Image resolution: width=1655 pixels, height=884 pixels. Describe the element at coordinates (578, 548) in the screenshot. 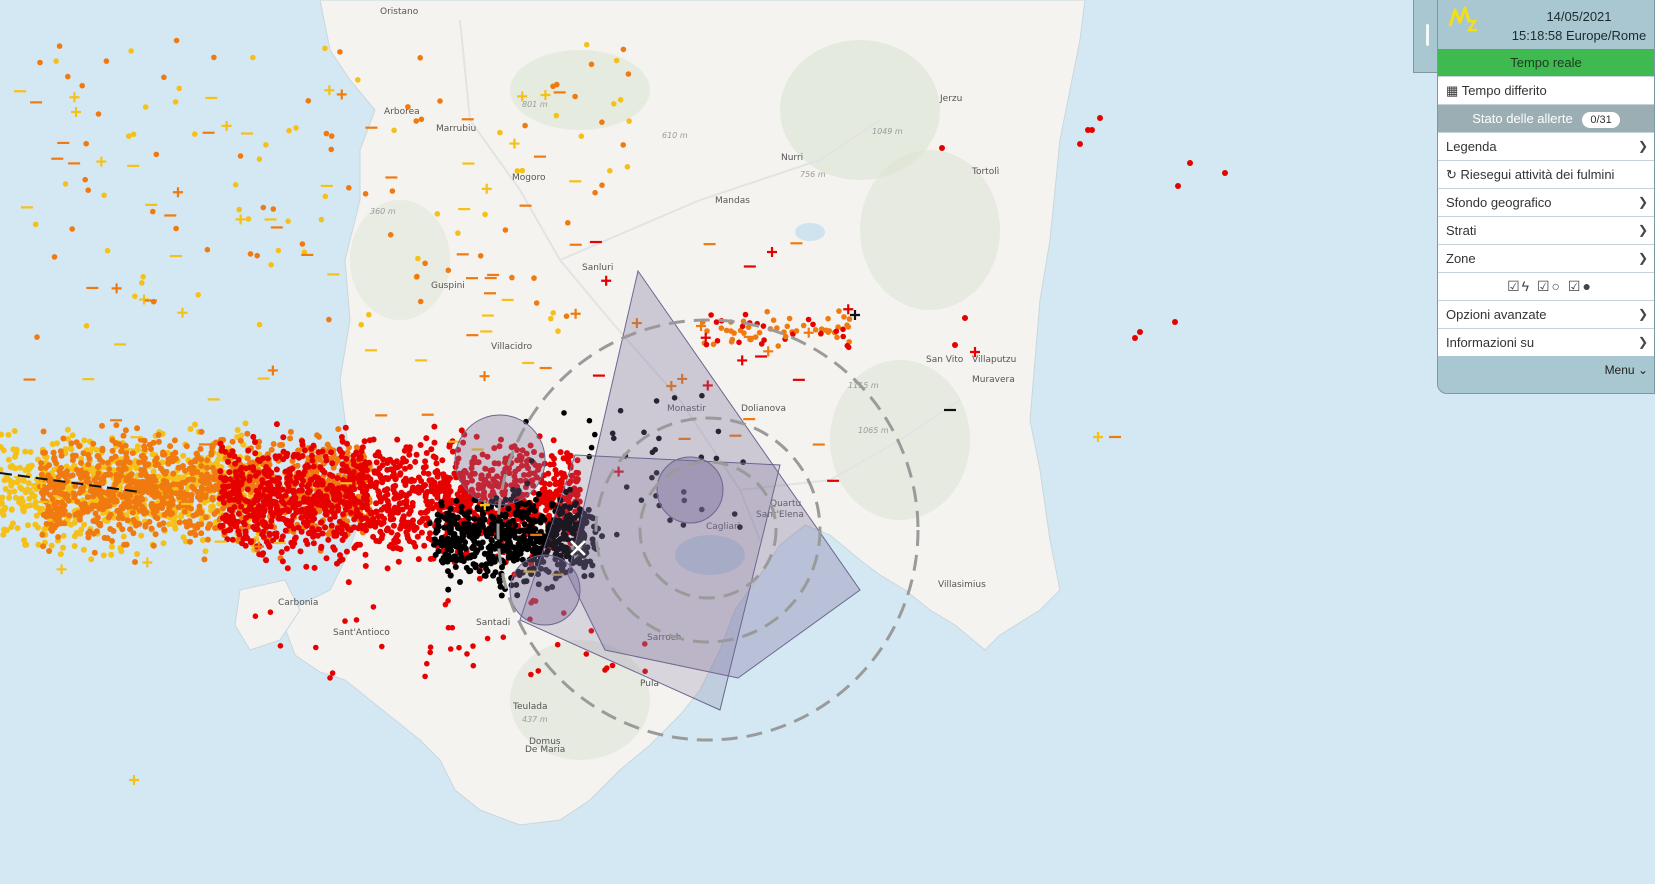

I see `location-marker-icon` at that location.